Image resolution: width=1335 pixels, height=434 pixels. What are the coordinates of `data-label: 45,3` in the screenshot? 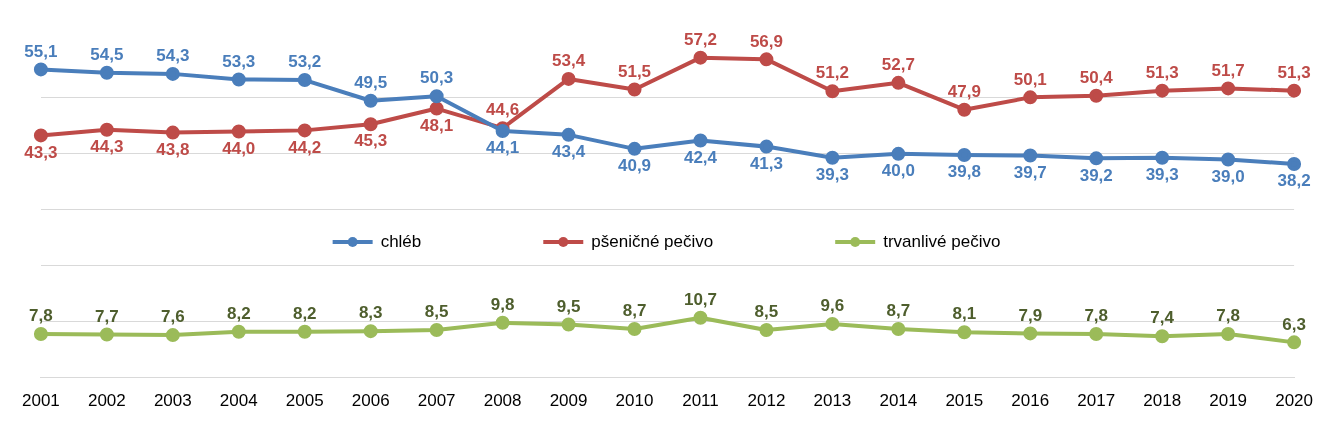 It's located at (371, 141).